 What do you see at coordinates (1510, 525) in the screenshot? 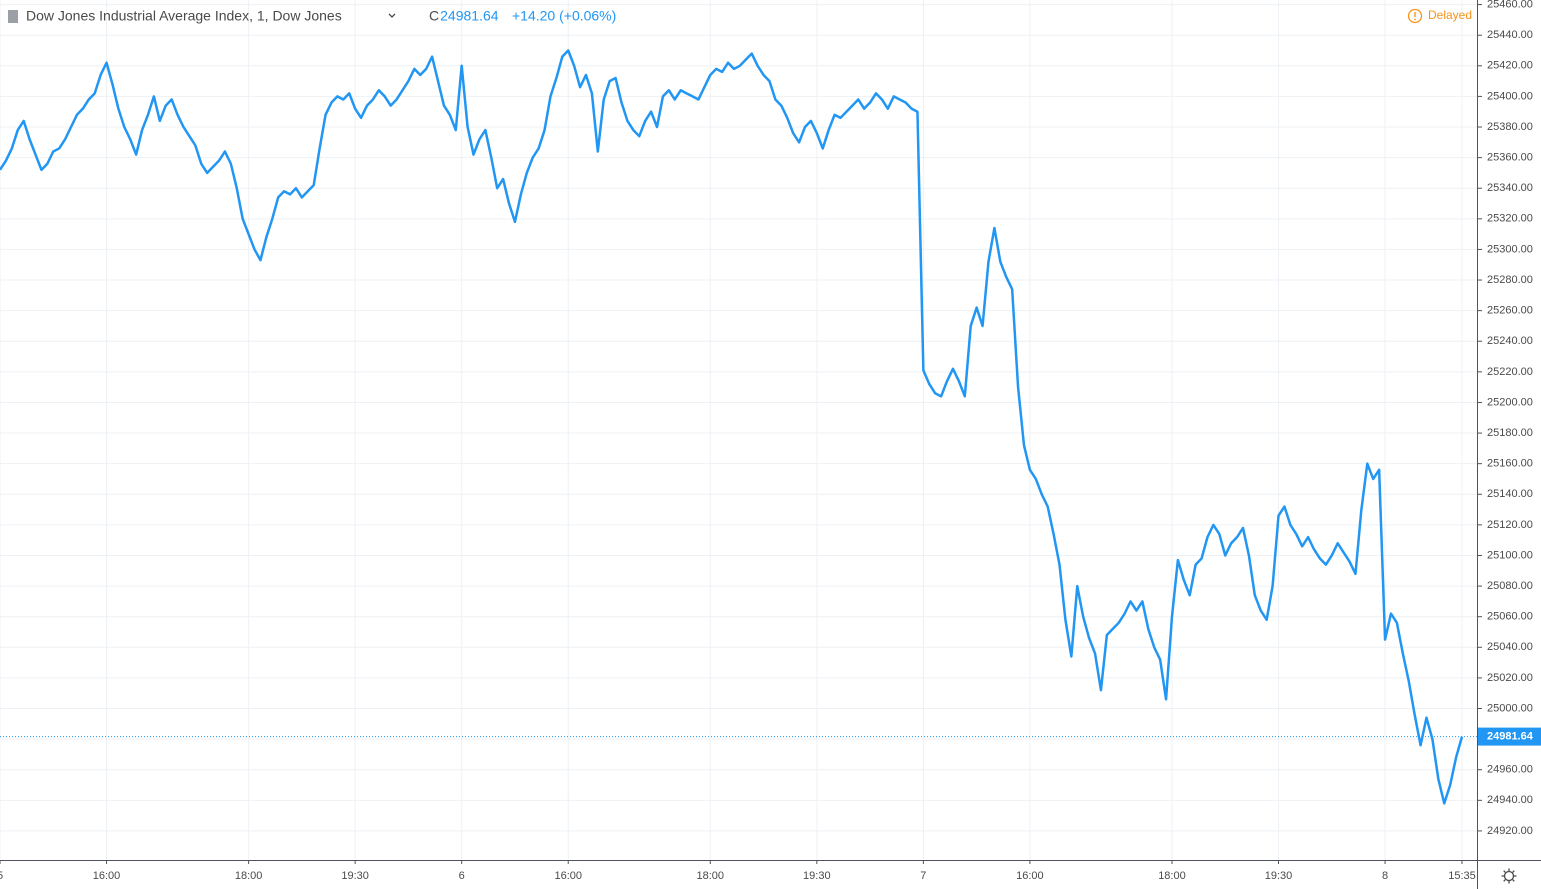
I see `y-tick-label: 25120.00` at bounding box center [1510, 525].